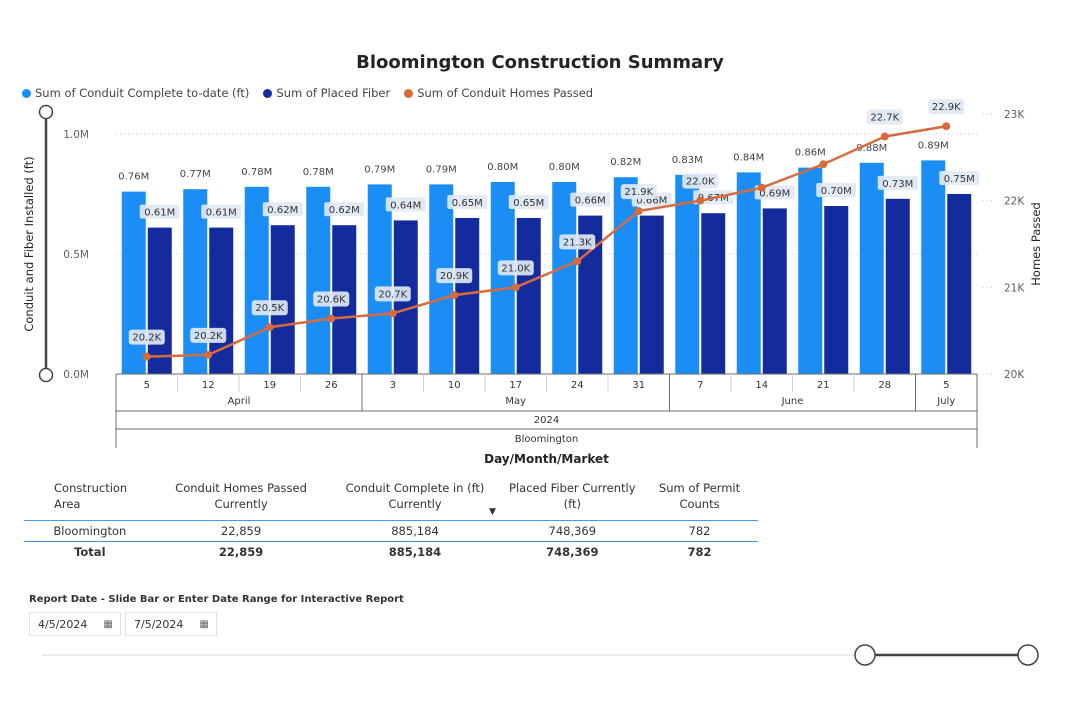  Describe the element at coordinates (638, 192) in the screenshot. I see `data-label-homes-passed: 21.9K` at that location.